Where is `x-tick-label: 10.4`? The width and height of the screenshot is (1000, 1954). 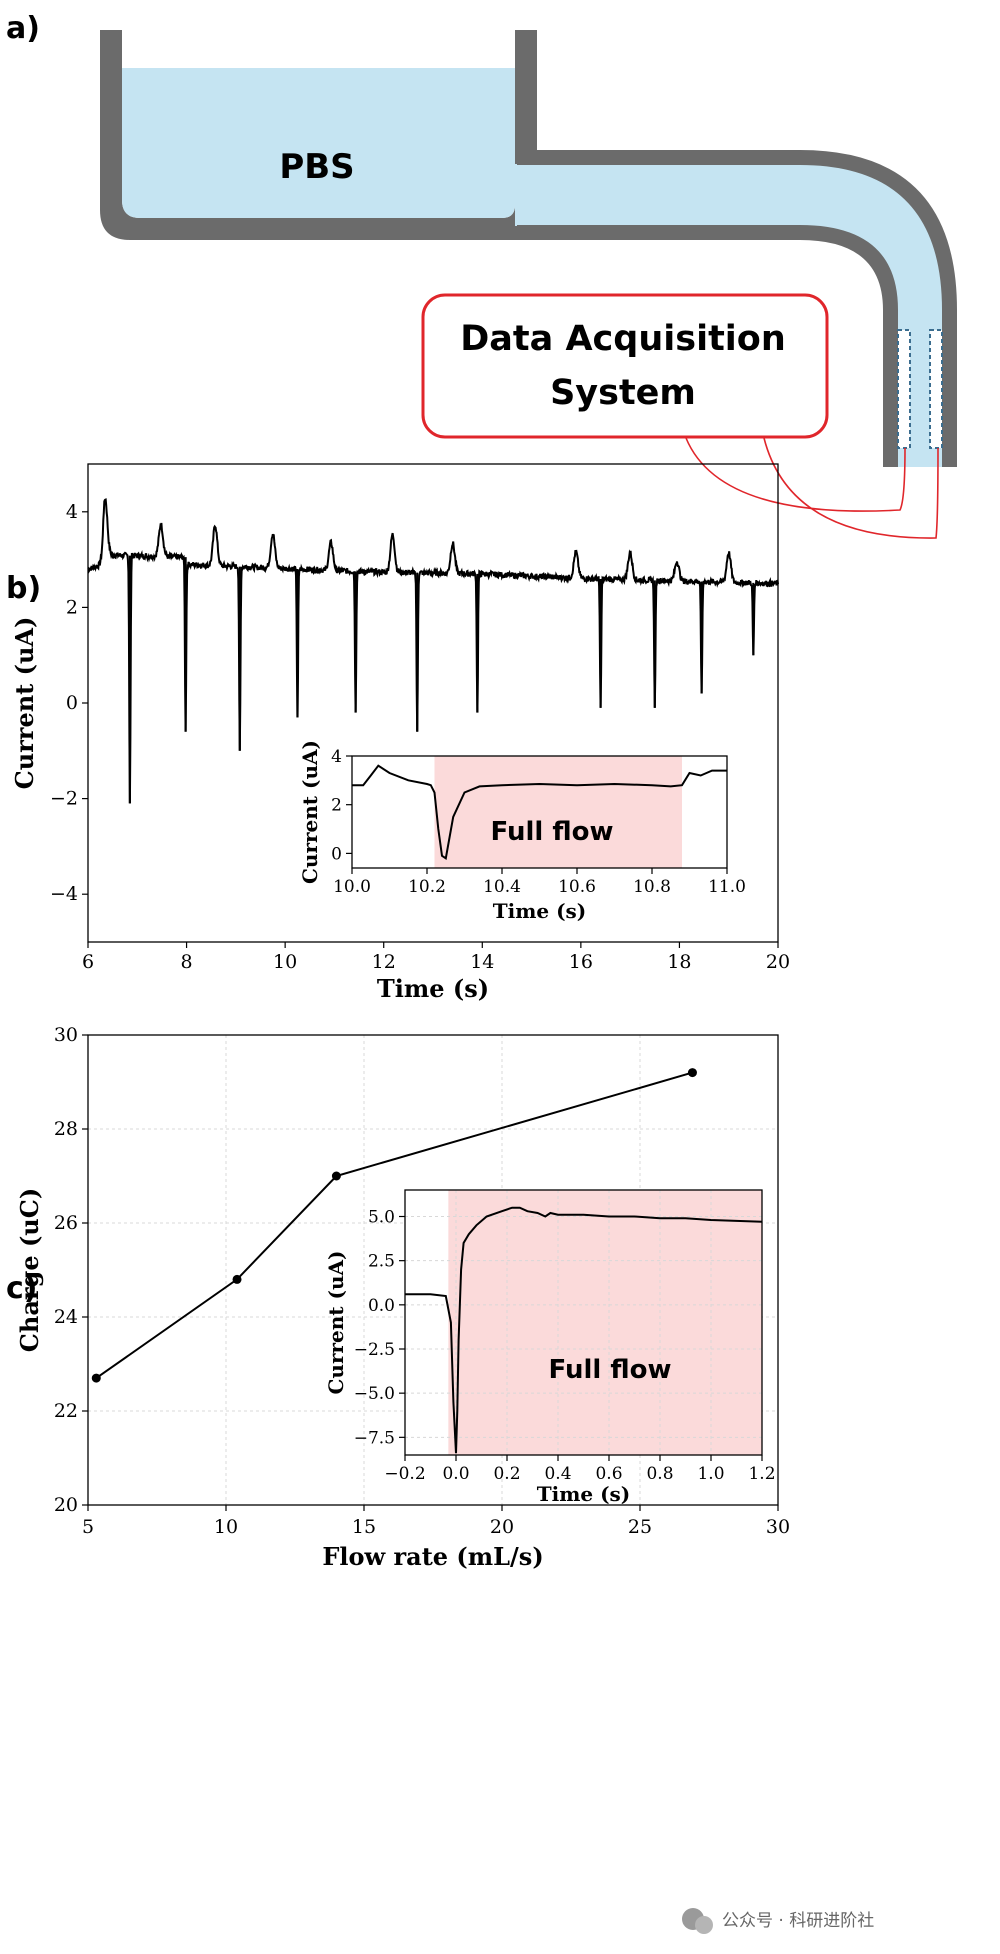 x-tick-label: 10.4 is located at coordinates (502, 887).